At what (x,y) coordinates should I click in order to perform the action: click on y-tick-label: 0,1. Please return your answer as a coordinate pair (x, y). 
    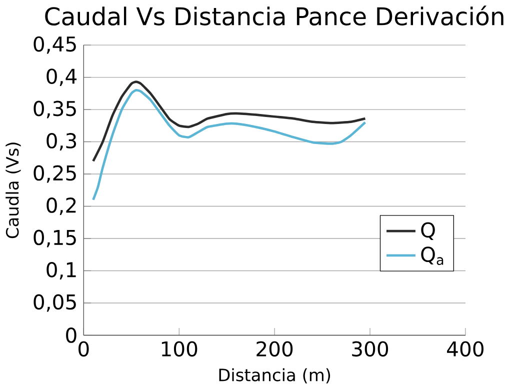
    Looking at the image, I should click on (61, 271).